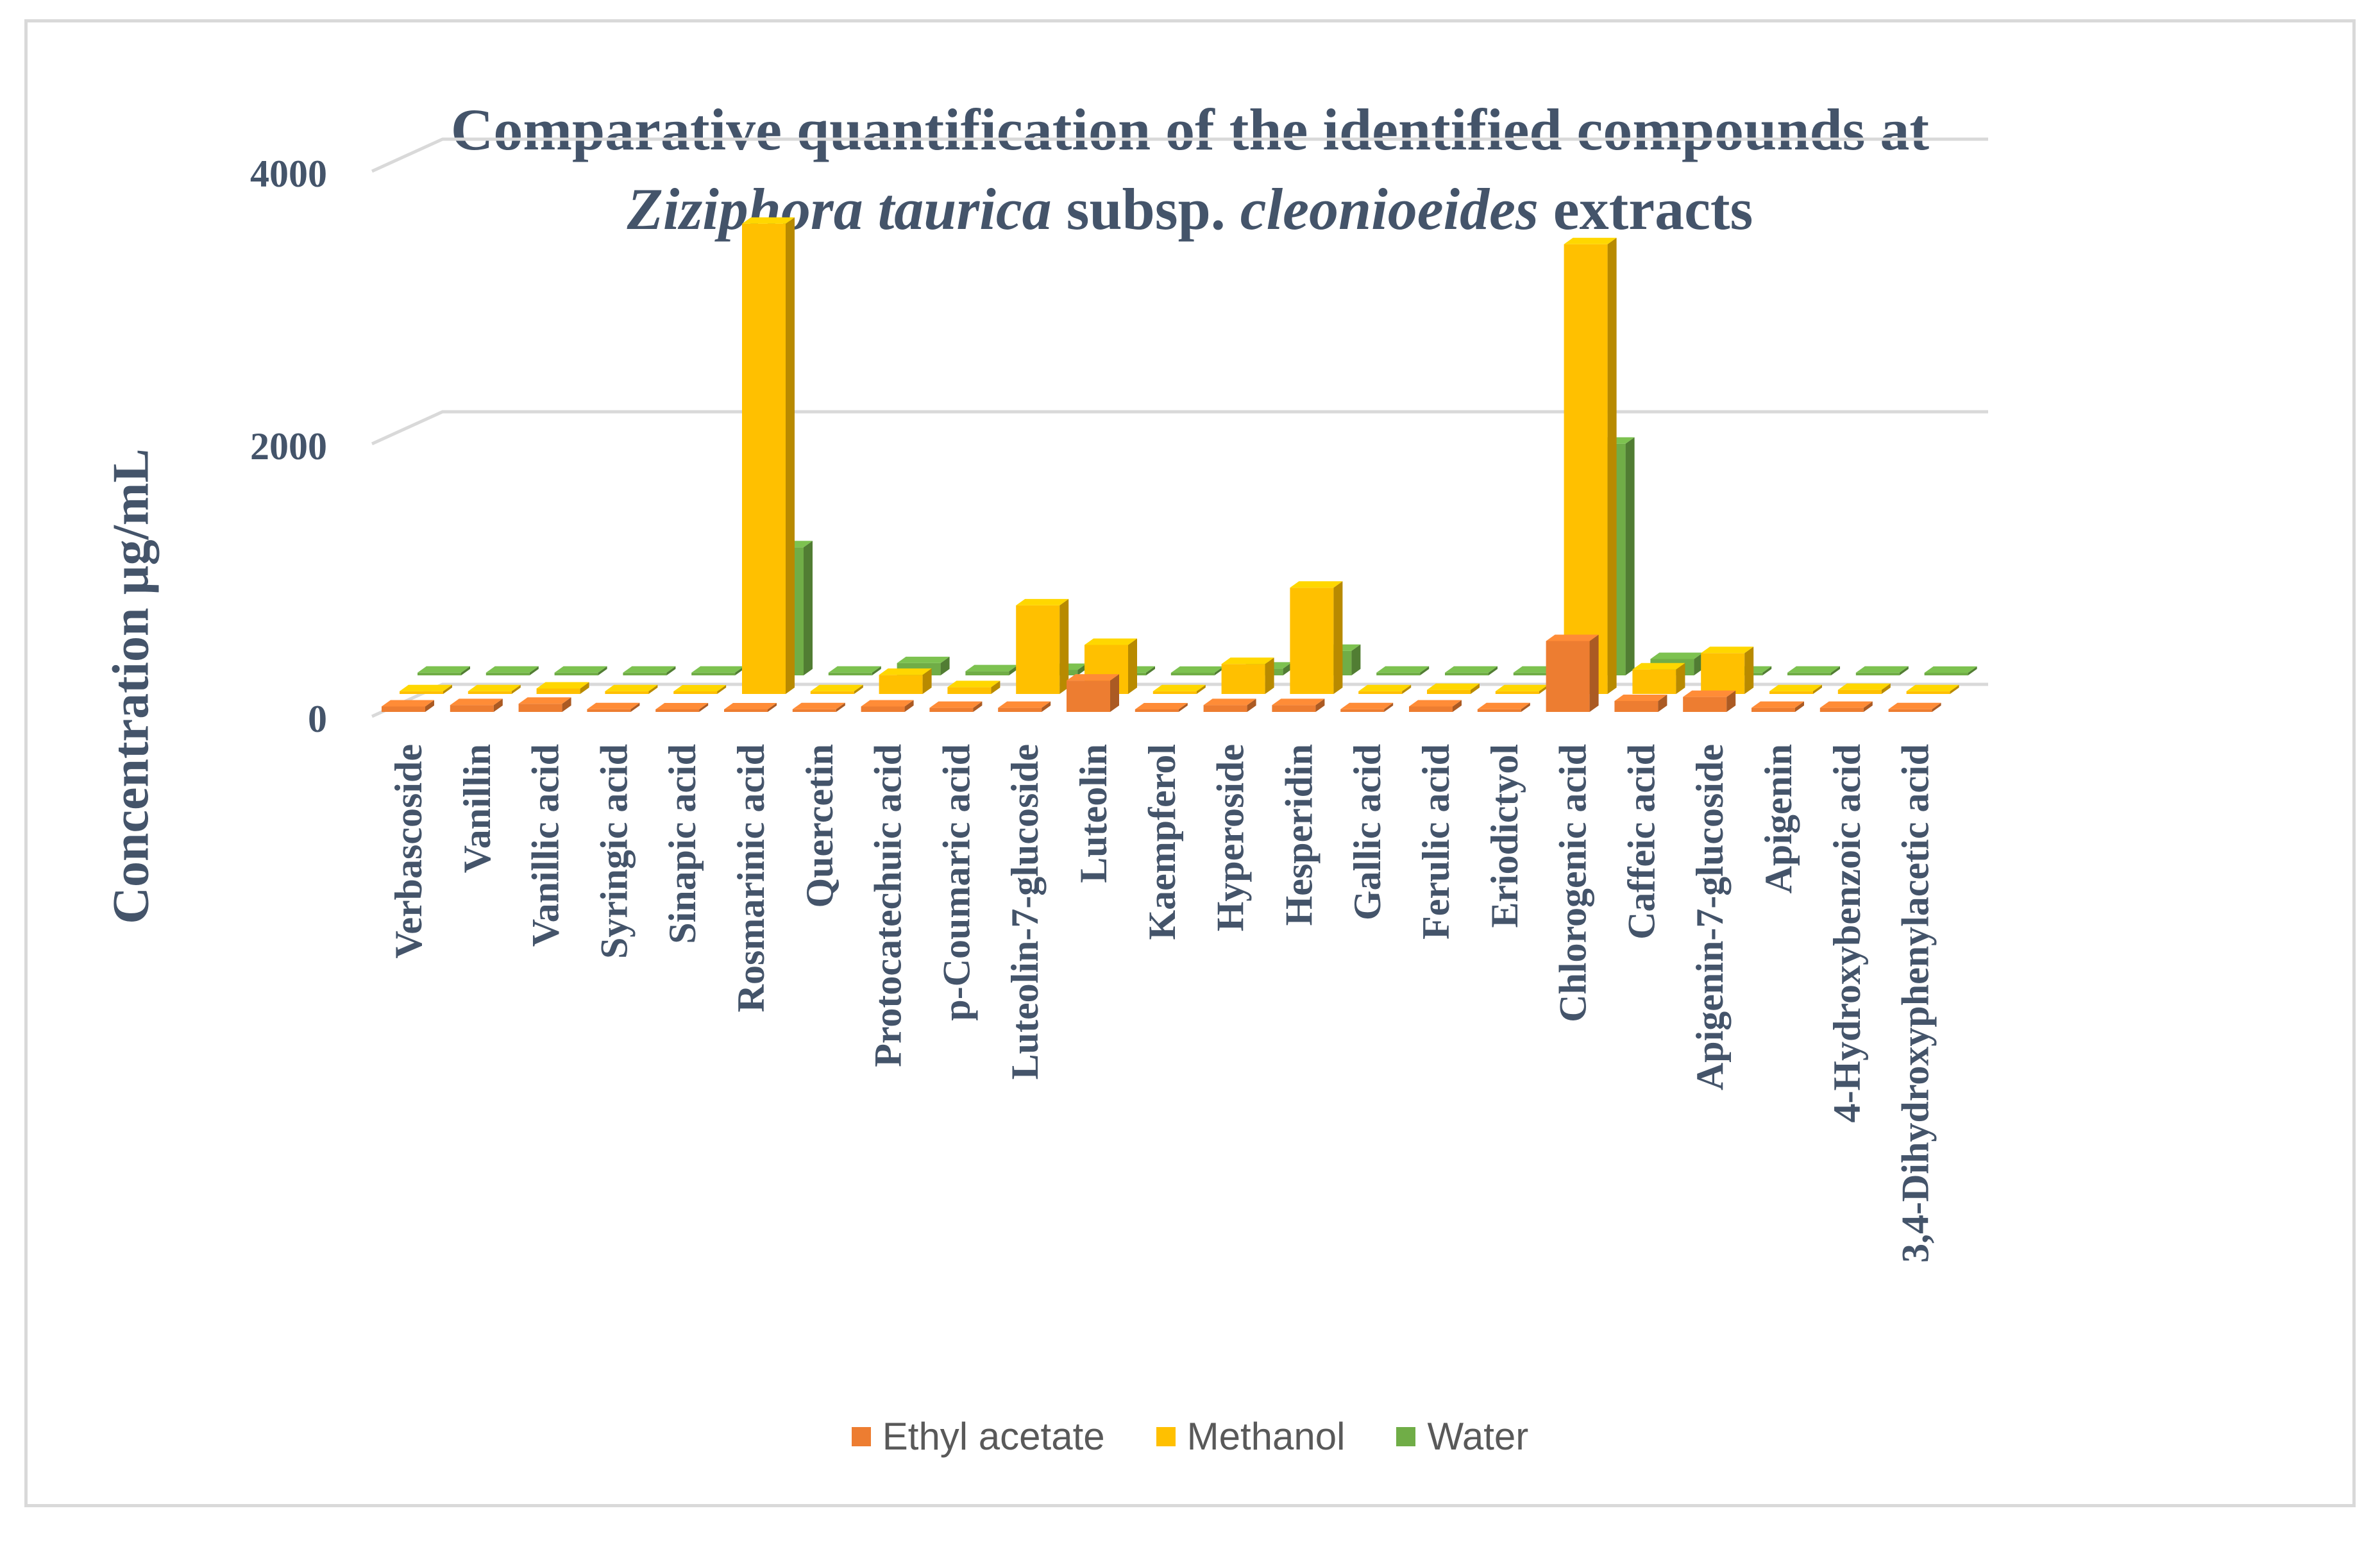 This screenshot has height=1547, width=2380. What do you see at coordinates (614, 851) in the screenshot?
I see `x-tick-label: Syringic acid` at bounding box center [614, 851].